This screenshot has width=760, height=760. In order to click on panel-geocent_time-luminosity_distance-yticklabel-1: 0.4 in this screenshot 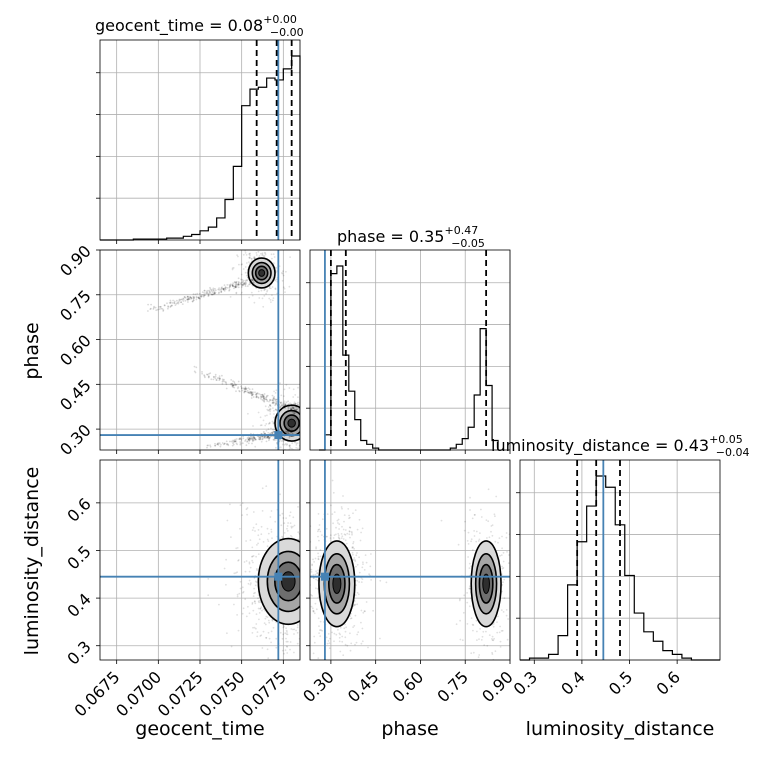, I will do `click(78, 604)`.